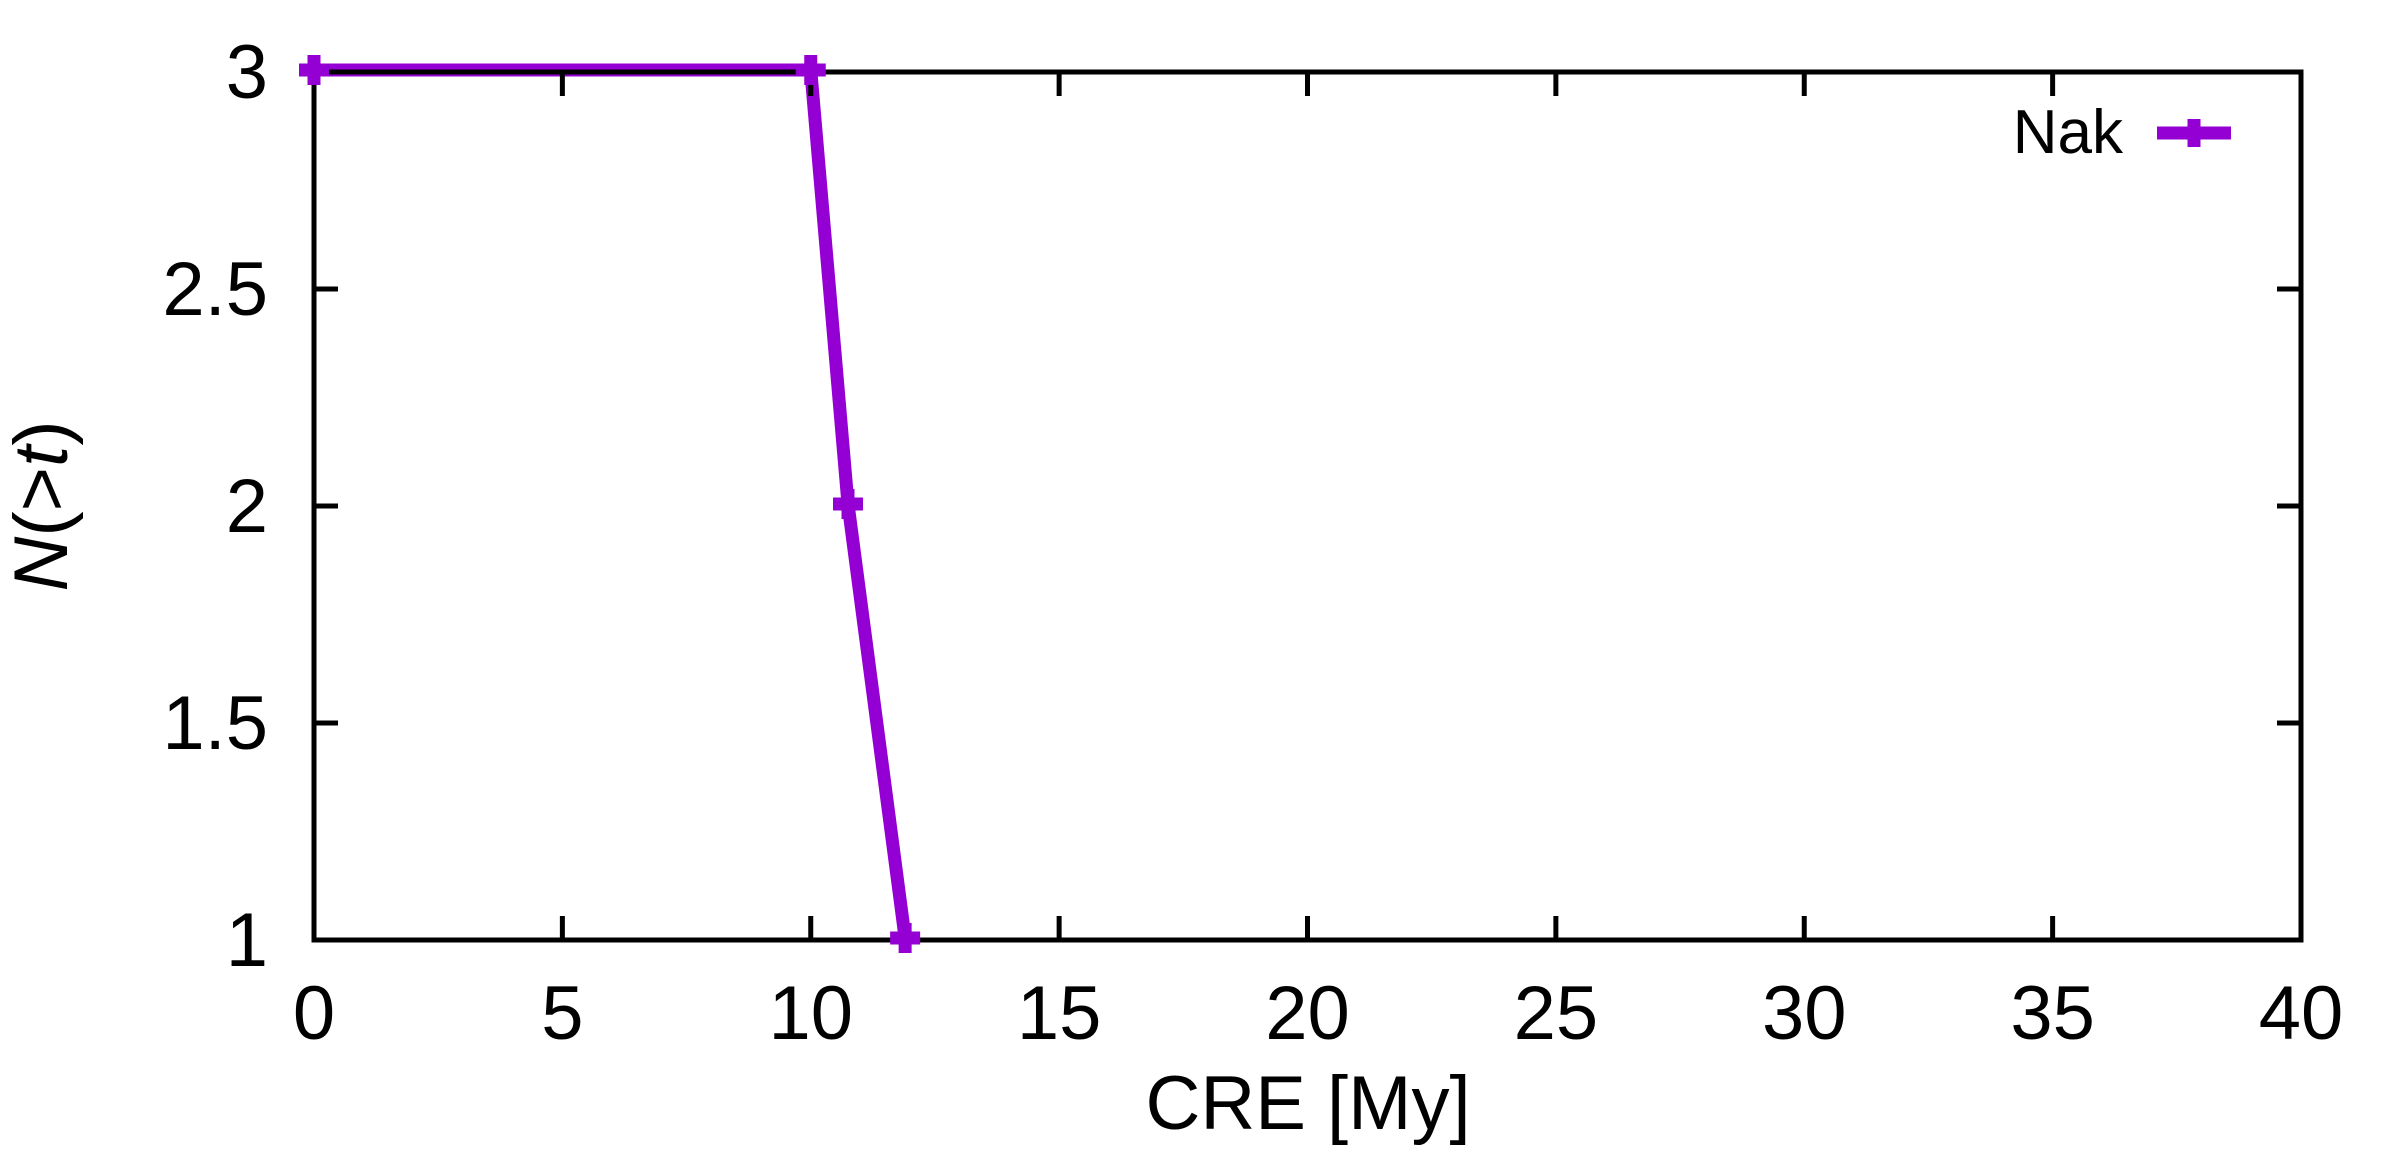 The height and width of the screenshot is (1150, 2400). Describe the element at coordinates (42, 501) in the screenshot. I see `y-axis-title-open: (>` at that location.